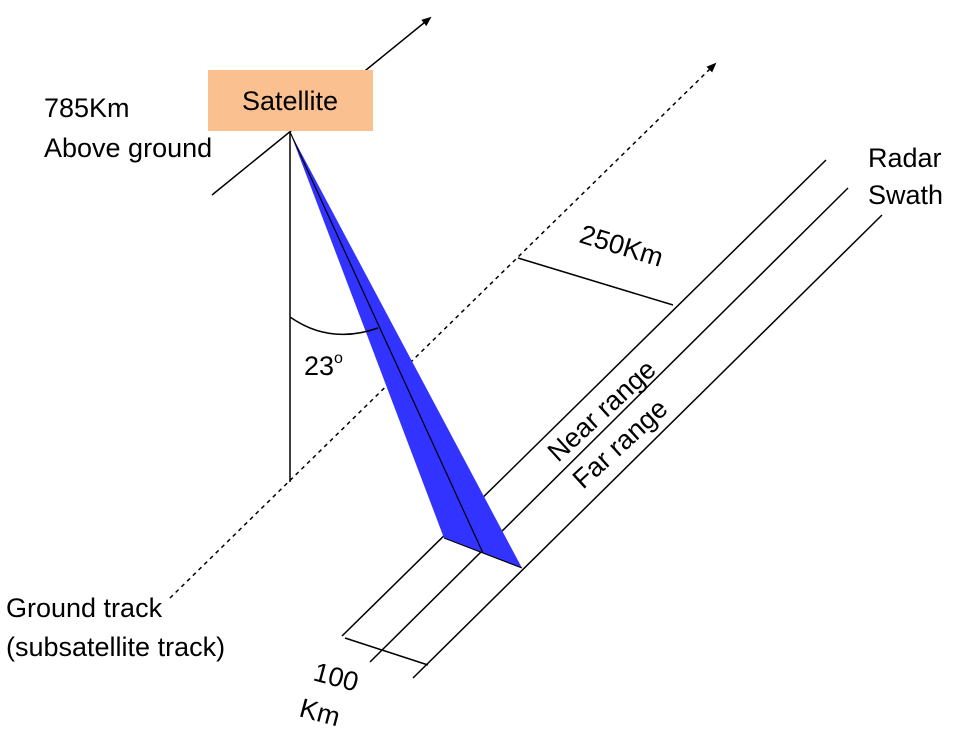 This screenshot has height=736, width=976. I want to click on beam-footprint-line, so click(483, 553).